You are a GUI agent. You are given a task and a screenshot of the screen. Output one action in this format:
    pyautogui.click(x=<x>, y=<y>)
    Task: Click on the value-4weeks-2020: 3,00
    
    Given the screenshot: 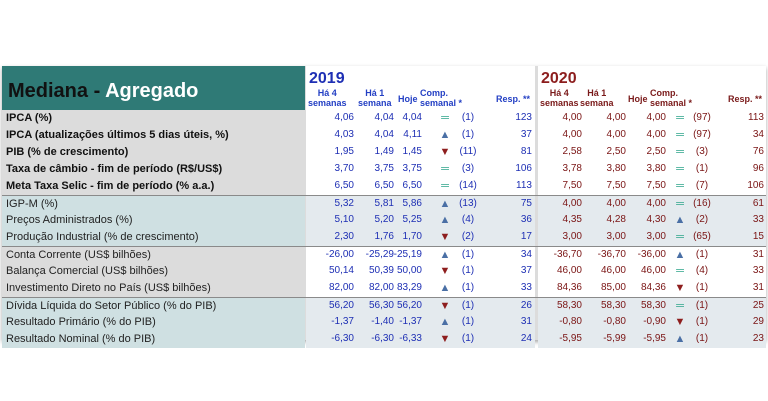 What is the action you would take?
    pyautogui.click(x=572, y=236)
    